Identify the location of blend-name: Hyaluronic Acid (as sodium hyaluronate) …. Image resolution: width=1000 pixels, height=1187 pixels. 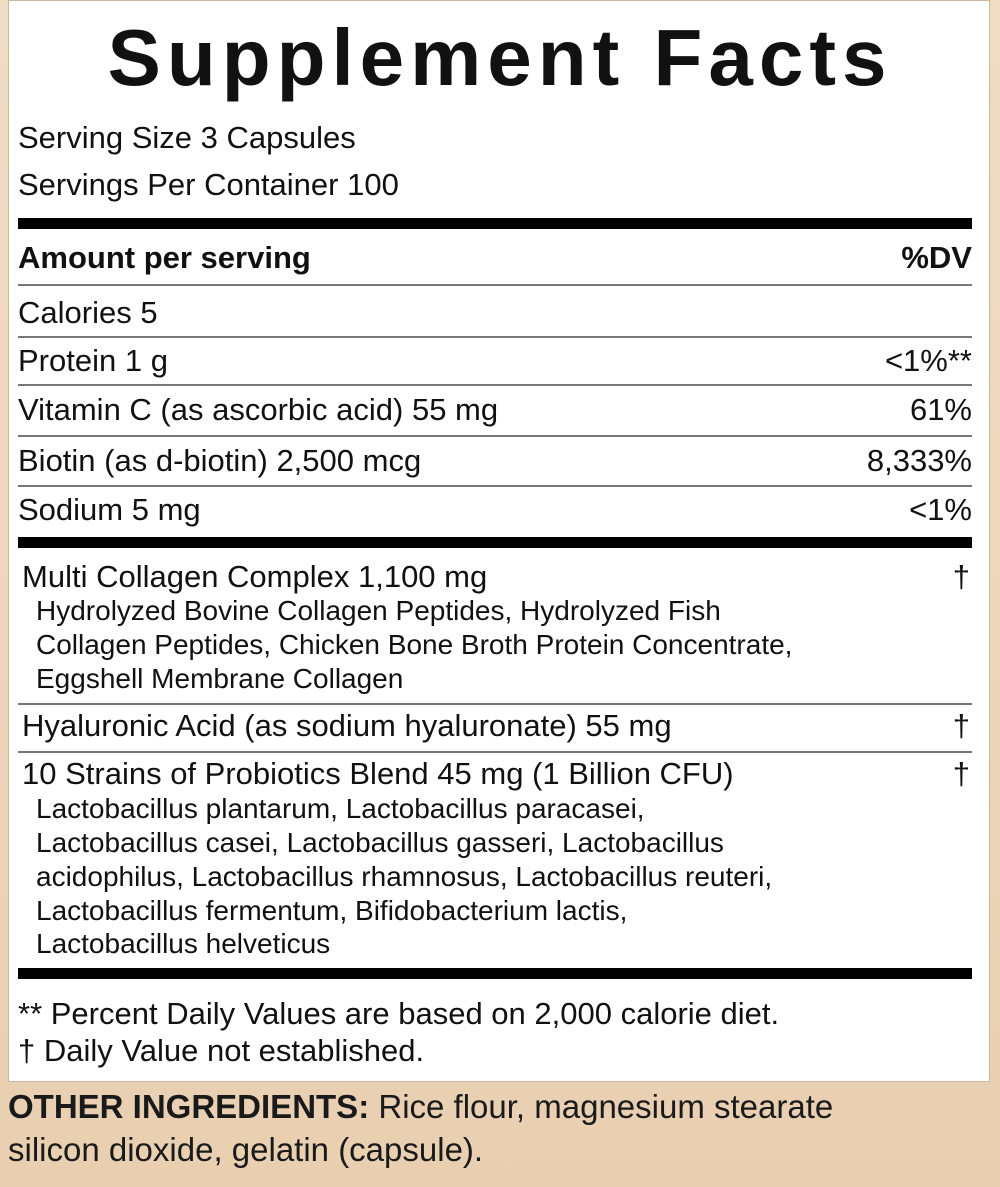
(347, 725).